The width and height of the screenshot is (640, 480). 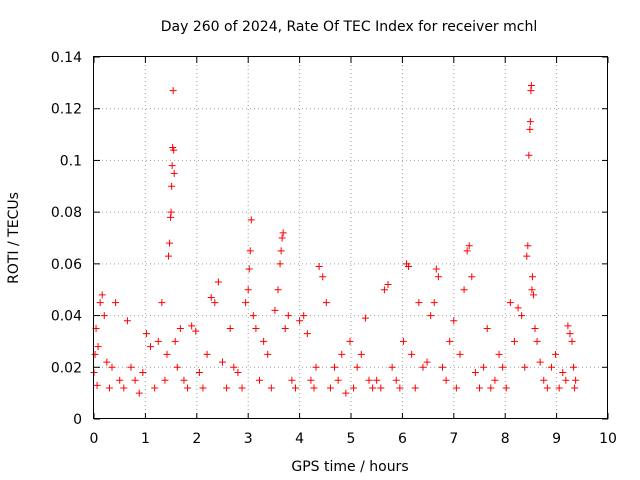 What do you see at coordinates (71, 161) in the screenshot?
I see `y-tick-label: 0.1` at bounding box center [71, 161].